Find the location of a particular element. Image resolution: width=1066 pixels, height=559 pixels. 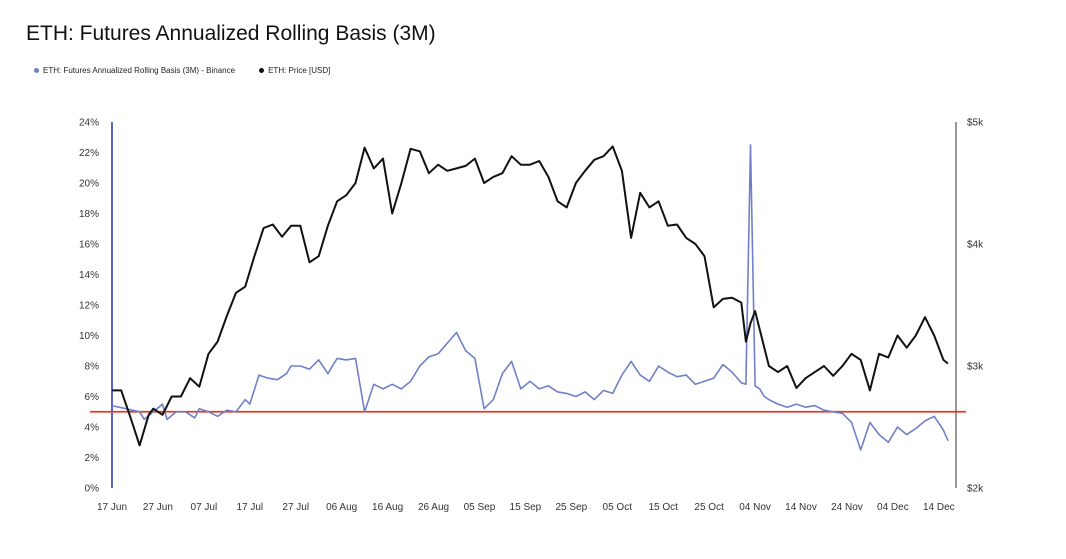

y-left-tick-label: 6% is located at coordinates (92, 397).